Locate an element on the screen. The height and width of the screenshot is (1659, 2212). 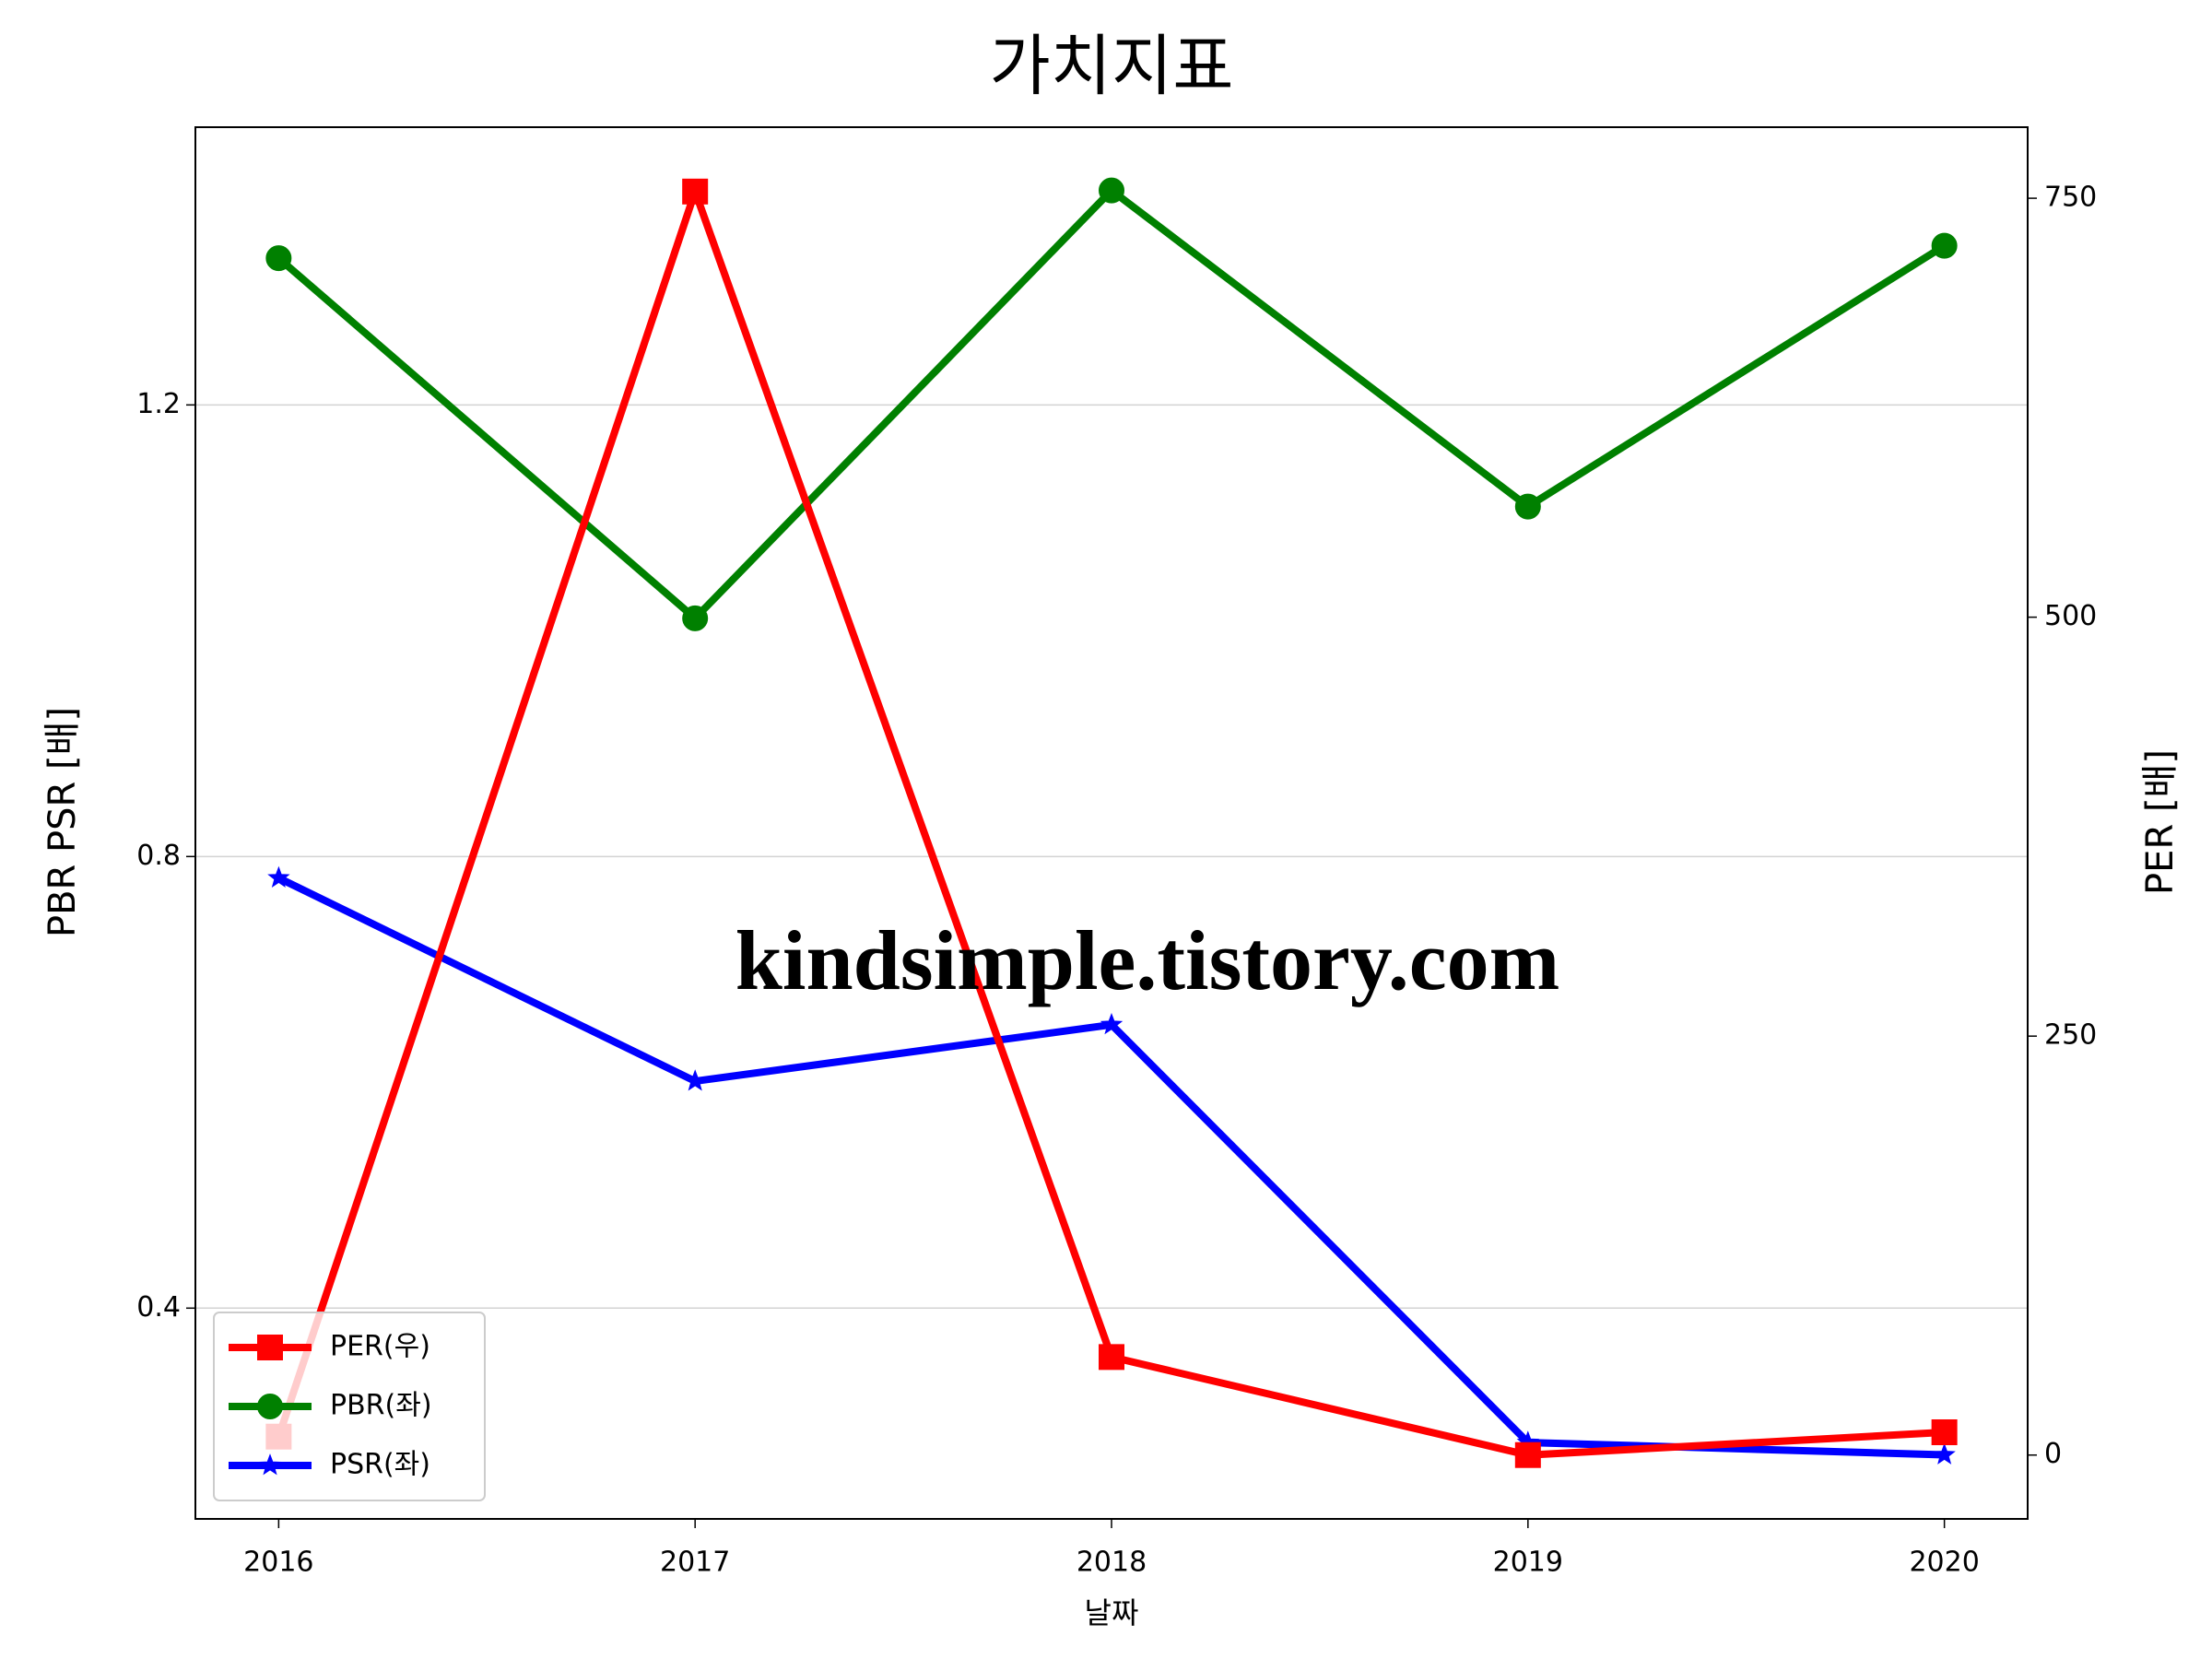
y2-tick-label: 500 is located at coordinates (2070, 616).